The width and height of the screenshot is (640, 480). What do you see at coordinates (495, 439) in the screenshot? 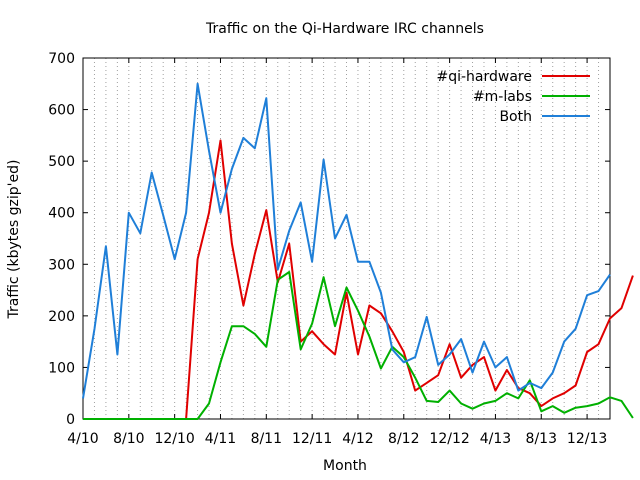
I see `x-tick-label: 4/13` at bounding box center [495, 439].